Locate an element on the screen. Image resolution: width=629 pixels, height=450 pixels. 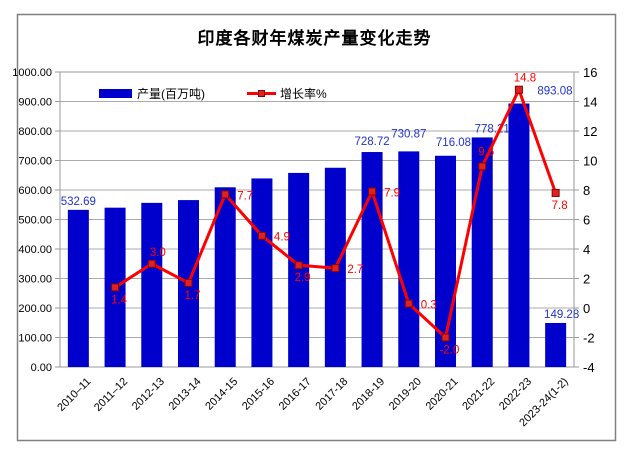
x-axis-category-label: 2010–11 is located at coordinates (74, 395).